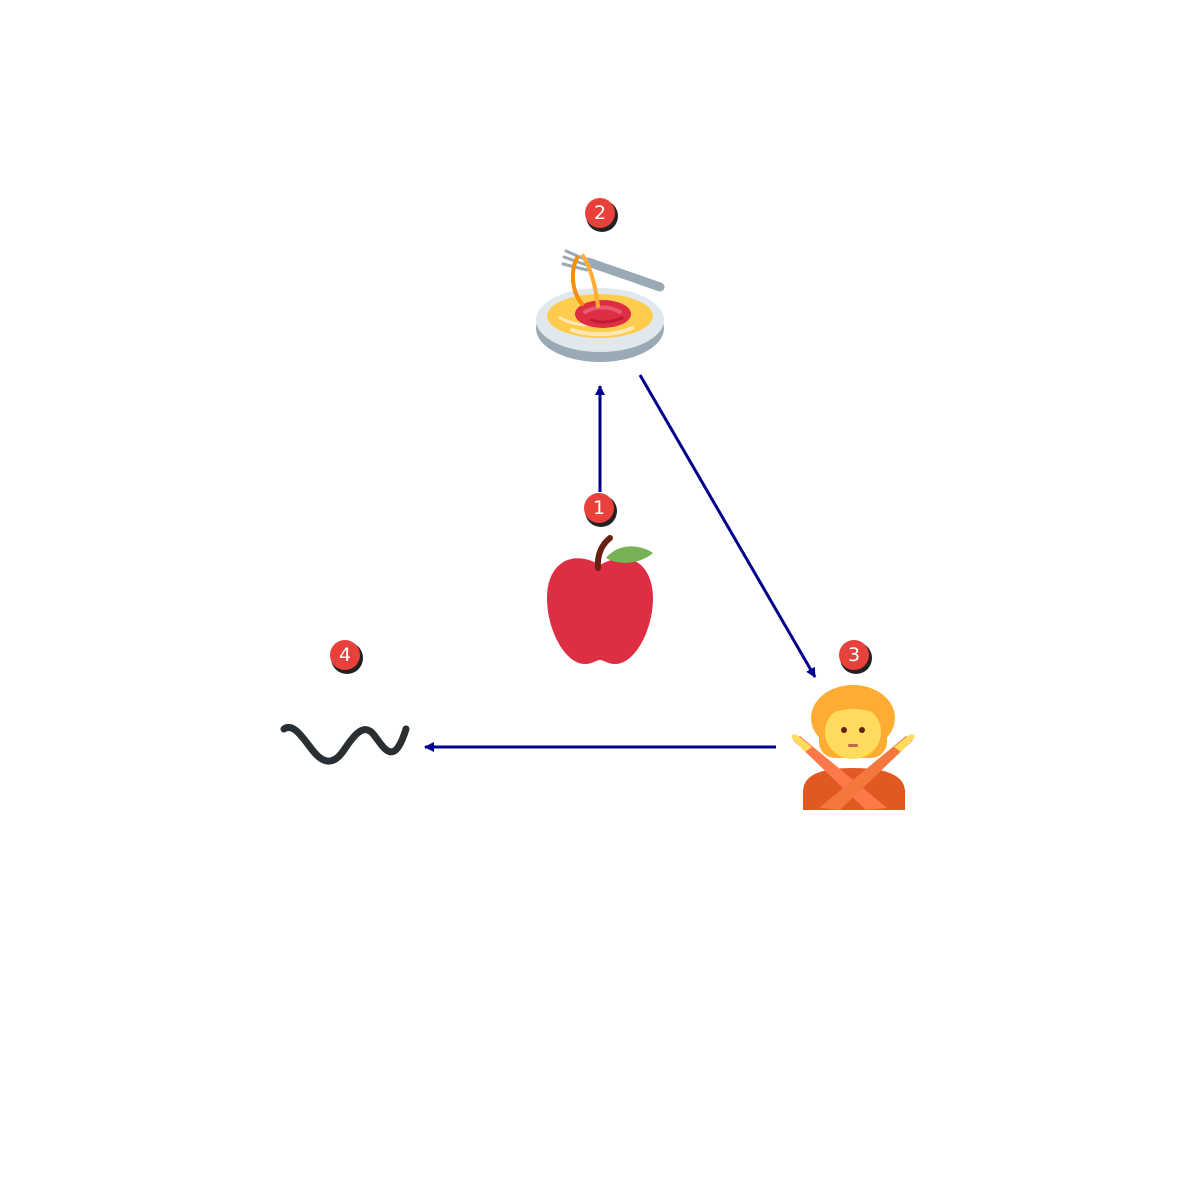 The image size is (1200, 1200). What do you see at coordinates (727, 526) in the screenshot?
I see `edge-spaghetti-to-person` at bounding box center [727, 526].